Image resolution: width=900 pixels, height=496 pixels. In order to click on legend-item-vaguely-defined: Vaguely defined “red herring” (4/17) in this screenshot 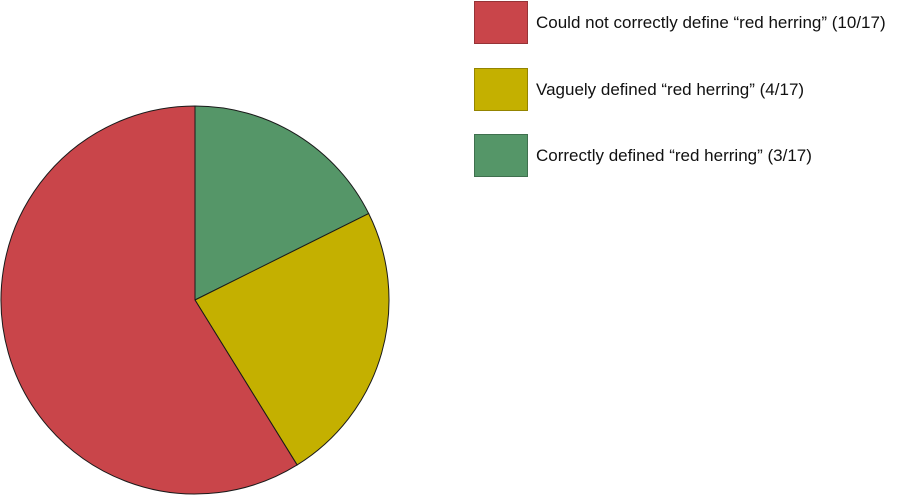, I will do `click(639, 89)`.